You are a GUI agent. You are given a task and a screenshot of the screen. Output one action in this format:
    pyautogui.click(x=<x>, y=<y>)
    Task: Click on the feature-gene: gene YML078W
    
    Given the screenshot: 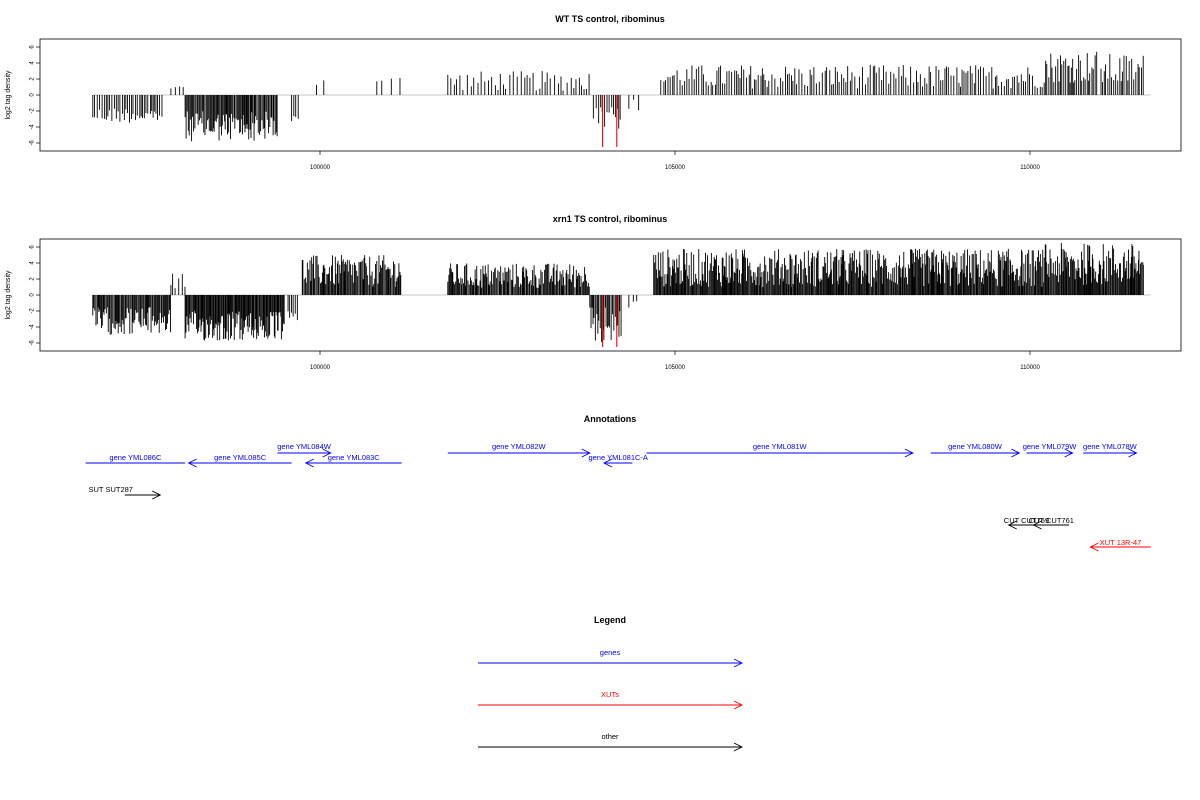 What is the action you would take?
    pyautogui.click(x=1110, y=450)
    